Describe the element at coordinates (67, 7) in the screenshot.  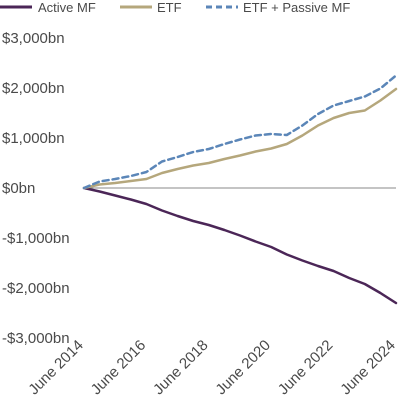
I see `legend-label-active-mf: Active MF` at that location.